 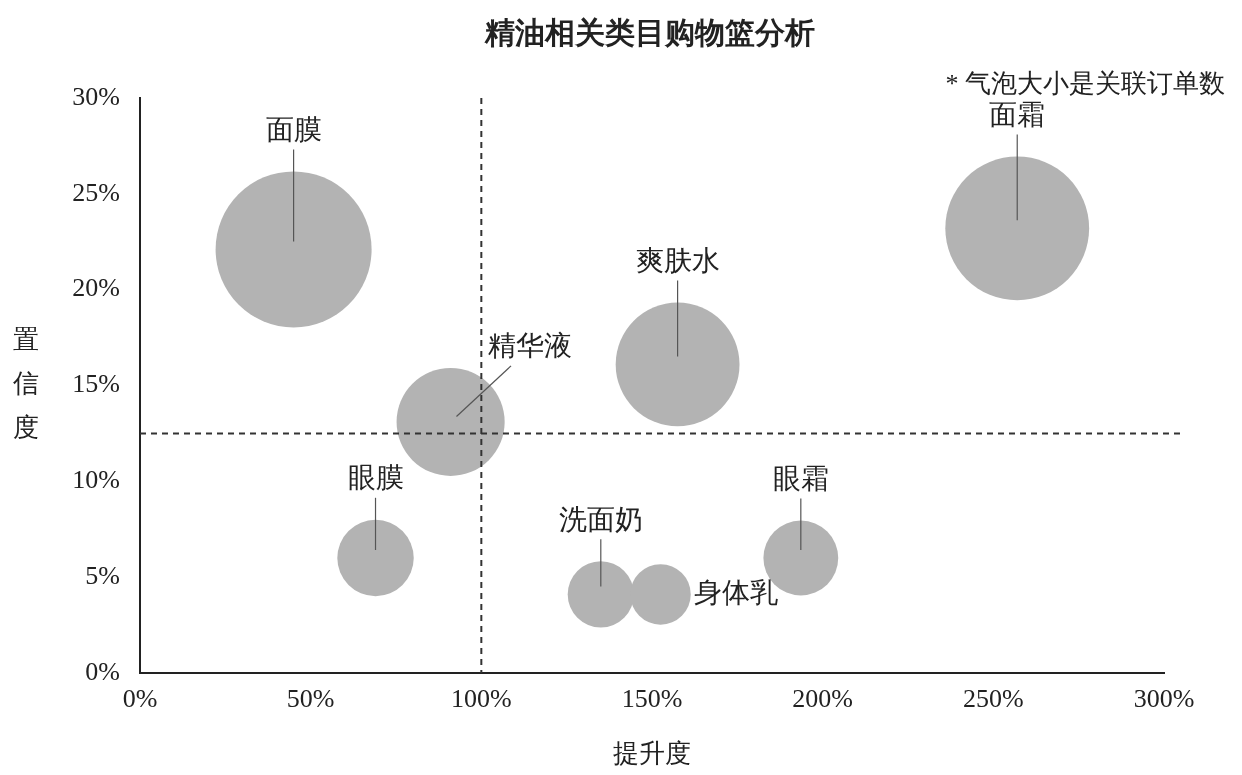 I want to click on y-tick-label: 10%, so click(x=96, y=480).